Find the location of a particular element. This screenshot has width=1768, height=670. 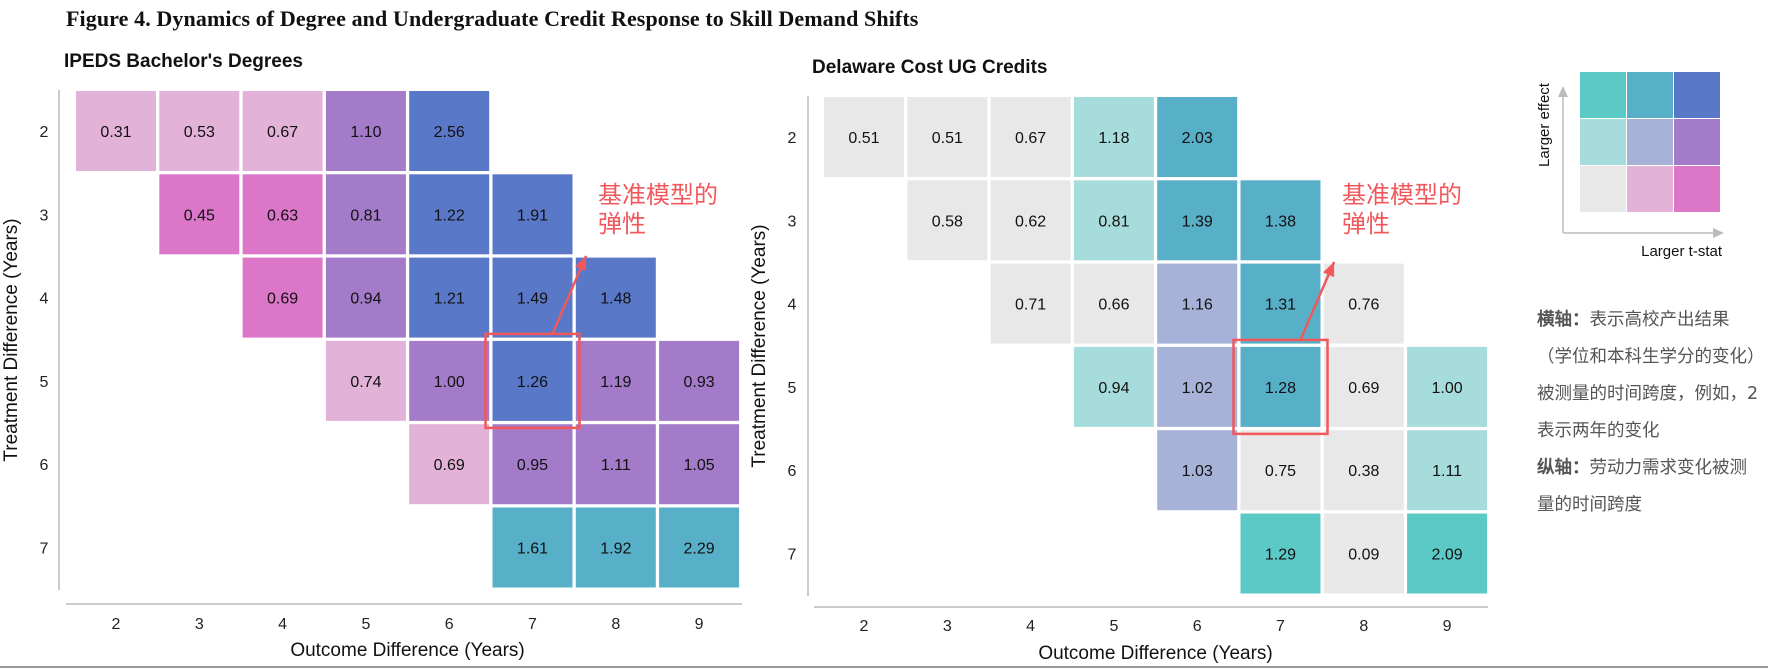

p1-cell-value: 0.93 is located at coordinates (699, 382).